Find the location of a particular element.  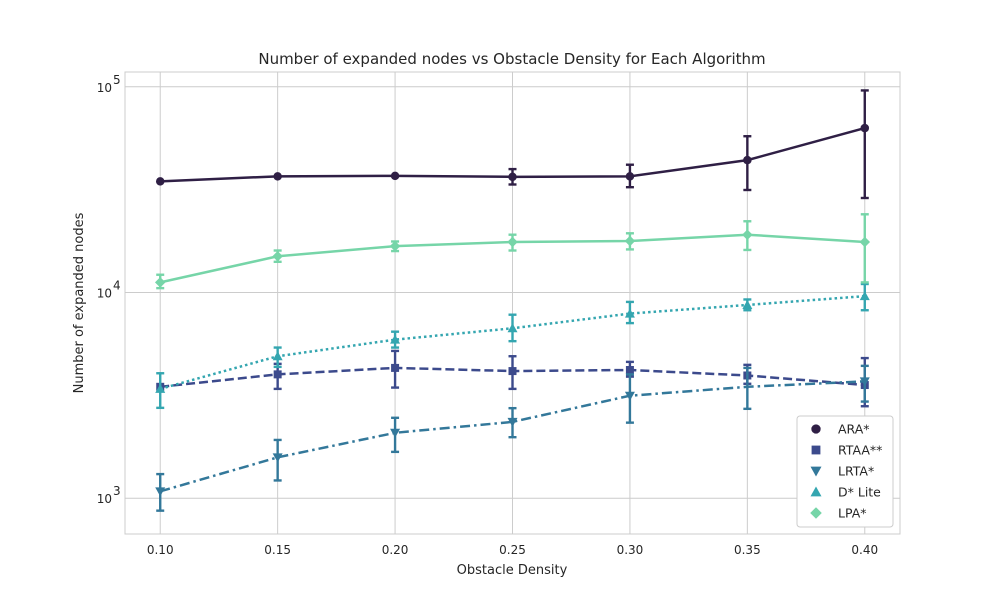

y-tick-label: 10⁴ is located at coordinates (109, 290).